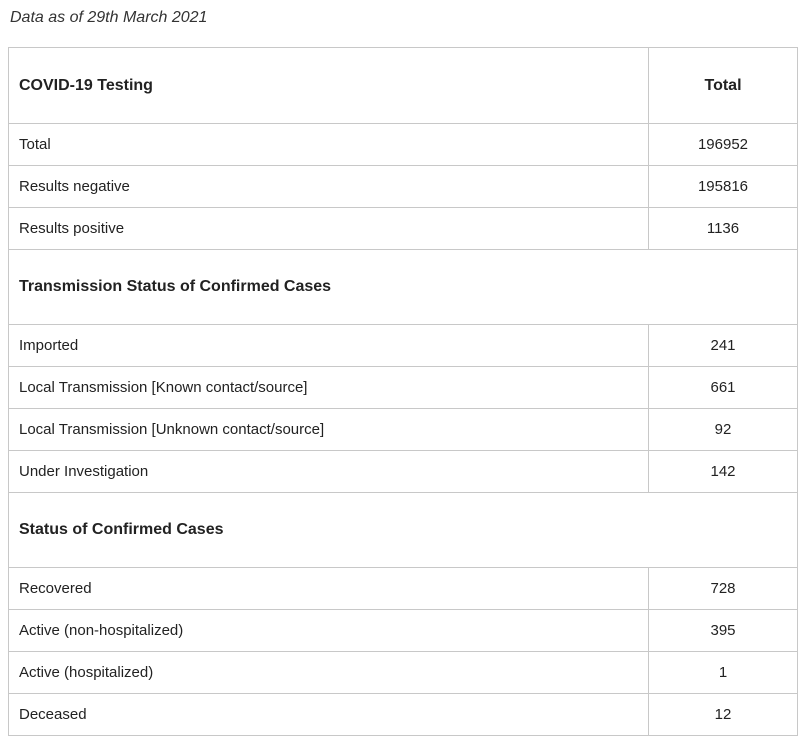 This screenshot has width=800, height=736. I want to click on row-value: 12, so click(723, 714).